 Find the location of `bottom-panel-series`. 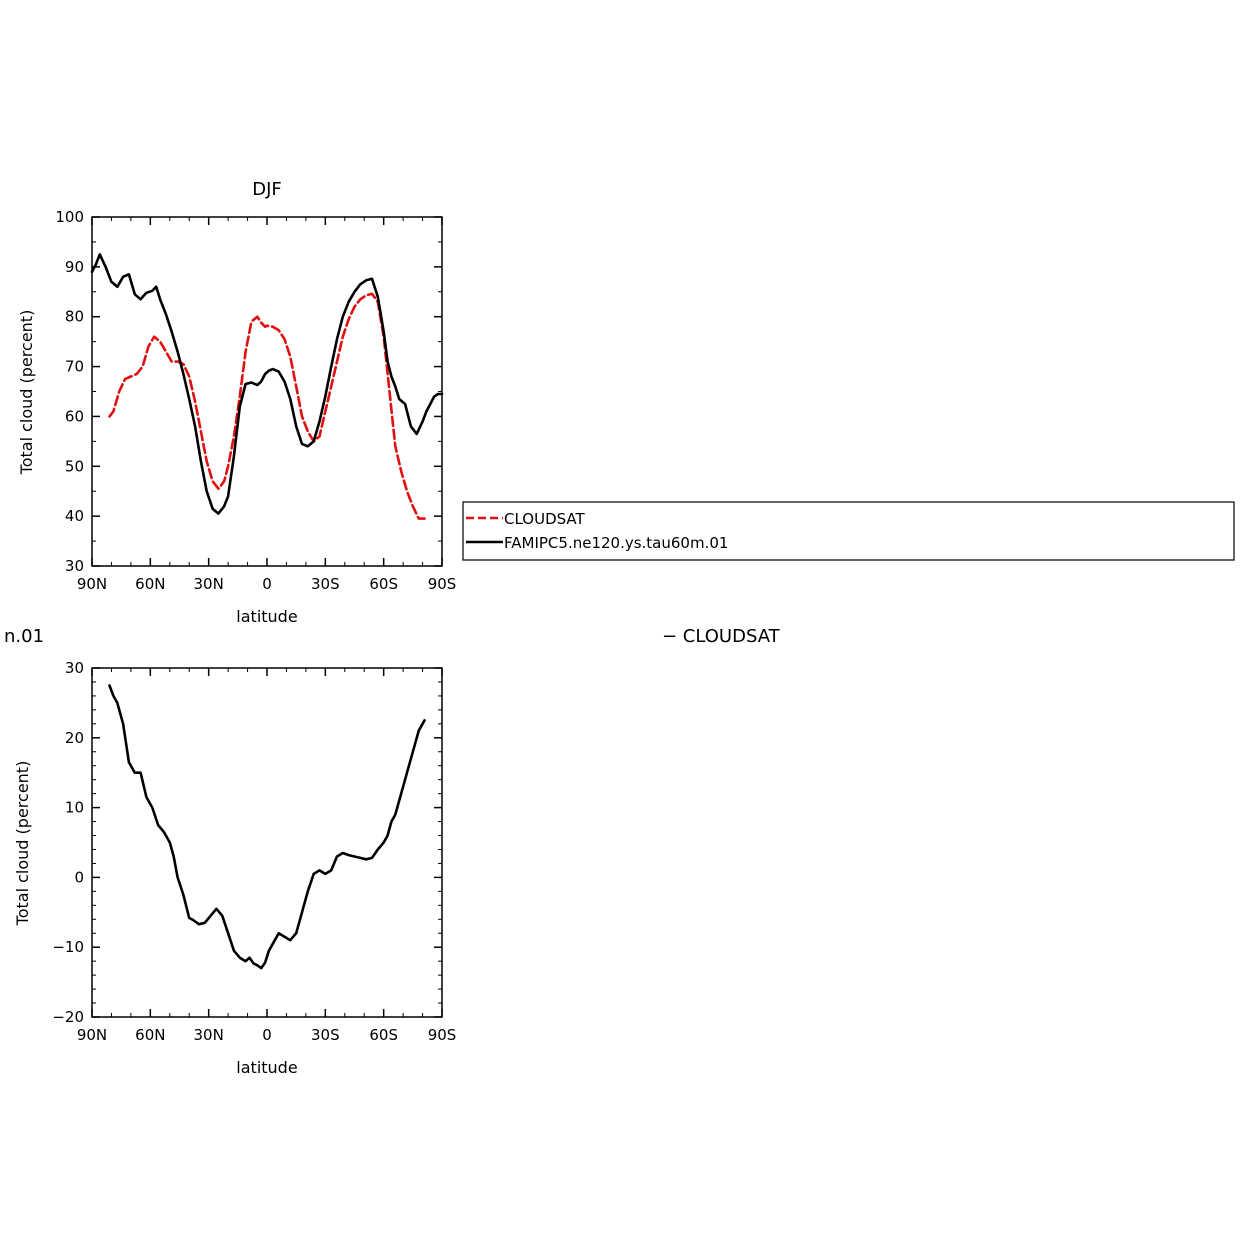

bottom-panel-series is located at coordinates (267, 827).